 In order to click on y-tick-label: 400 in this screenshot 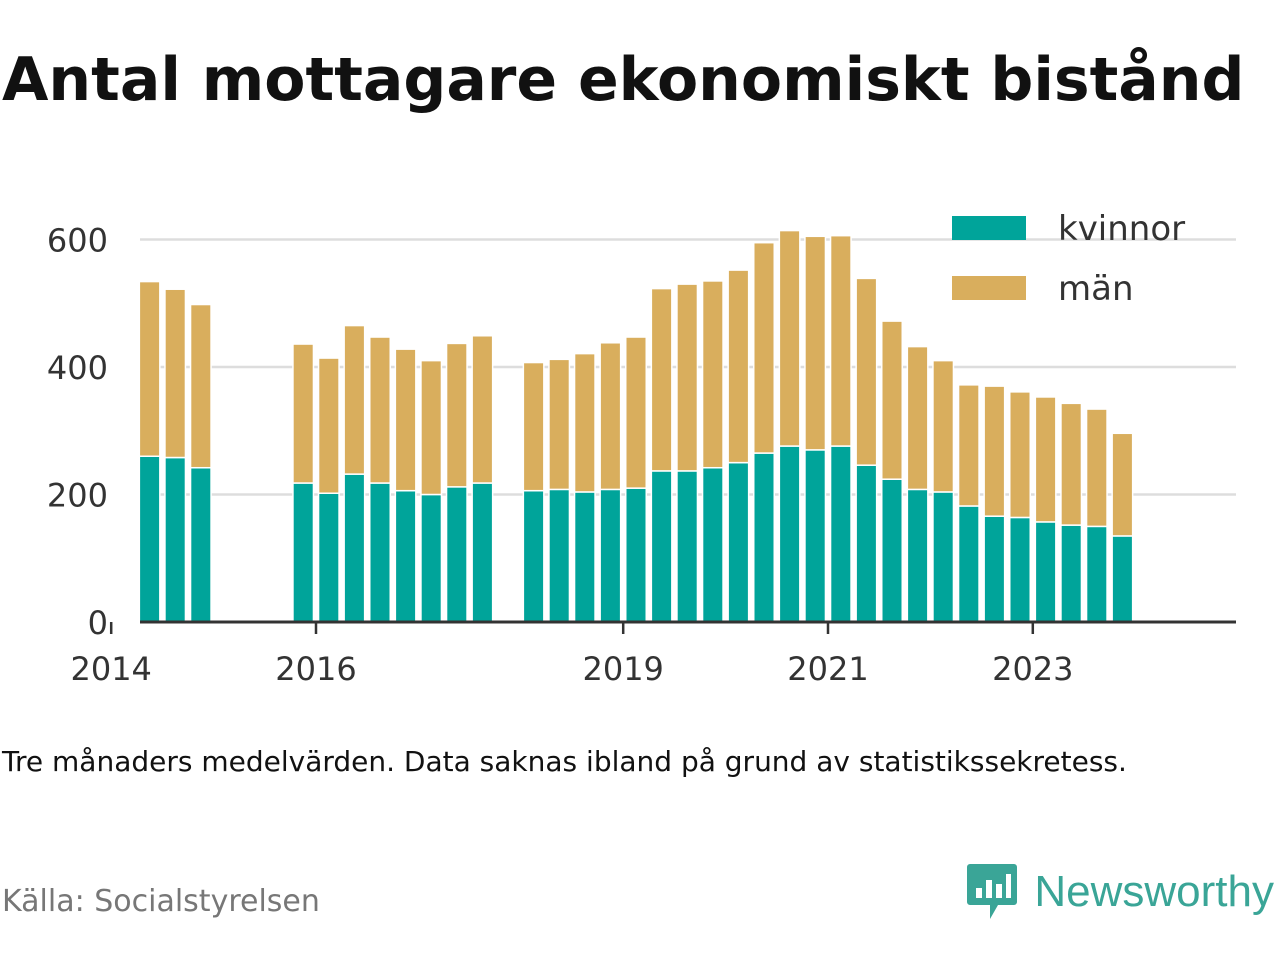, I will do `click(77, 368)`.